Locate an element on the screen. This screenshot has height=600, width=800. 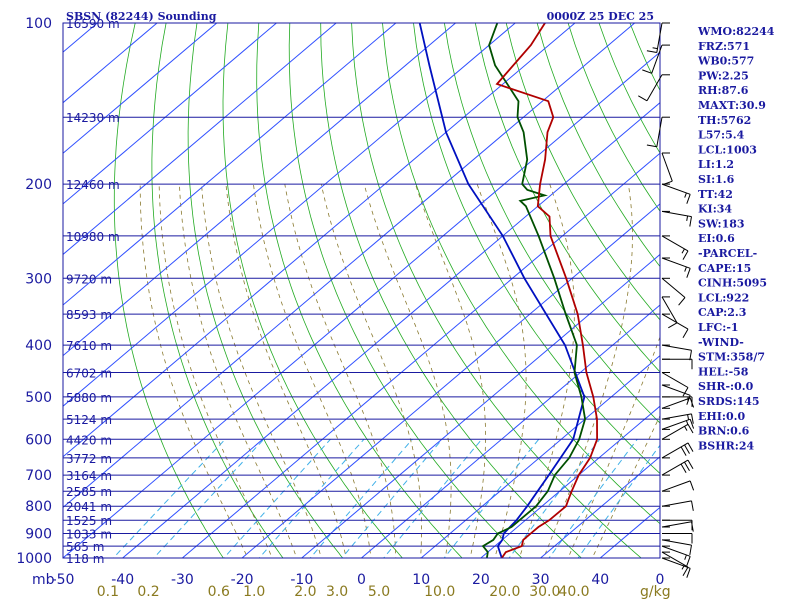
height-label: 2041 m is located at coordinates (89, 507).